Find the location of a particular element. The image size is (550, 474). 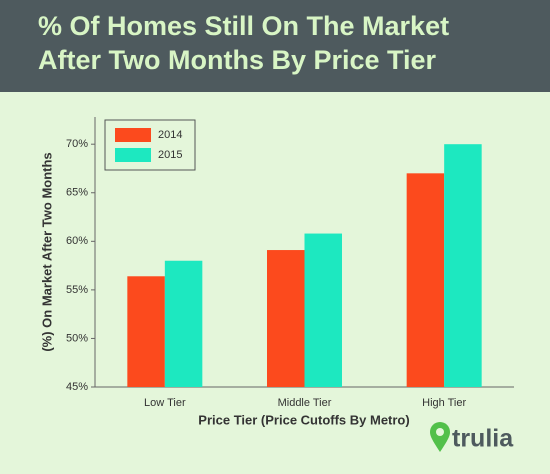

logo-pin-hole is located at coordinates (440, 432).